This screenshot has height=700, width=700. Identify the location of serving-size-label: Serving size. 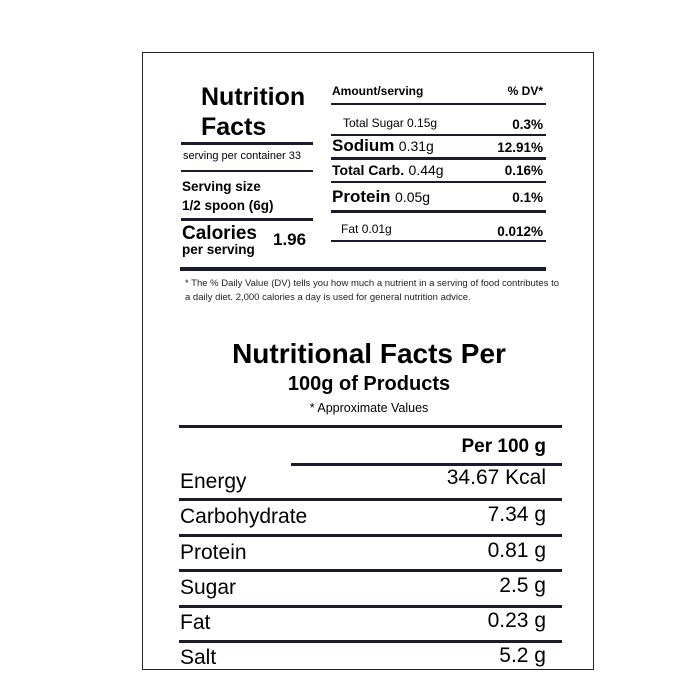
(221, 186).